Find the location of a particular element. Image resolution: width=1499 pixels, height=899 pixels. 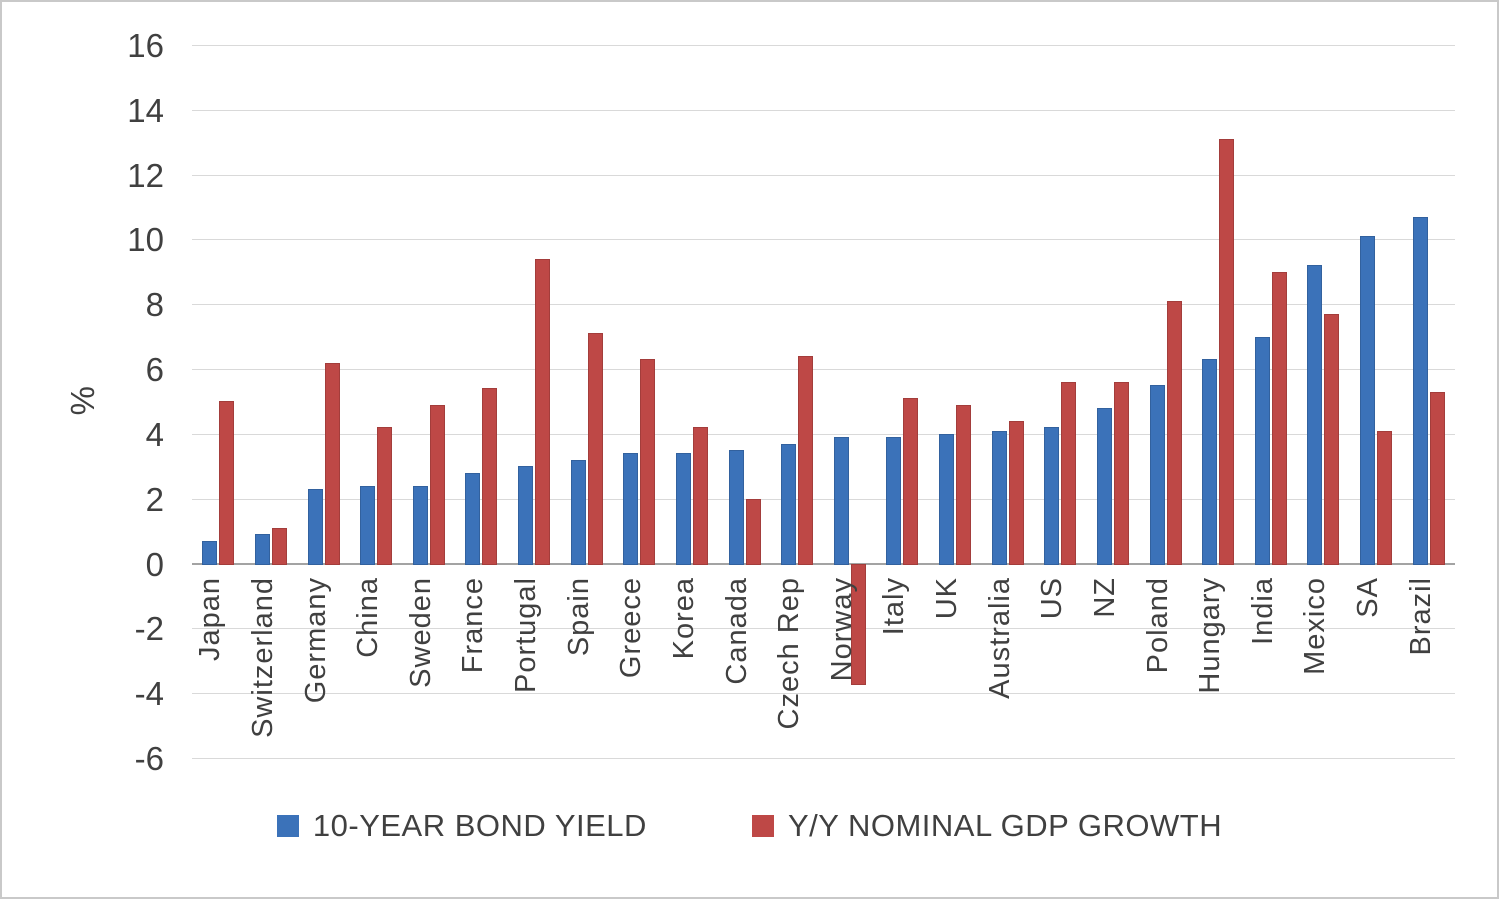

x-axis-label-switzerland: Switzerland is located at coordinates (262, 657).